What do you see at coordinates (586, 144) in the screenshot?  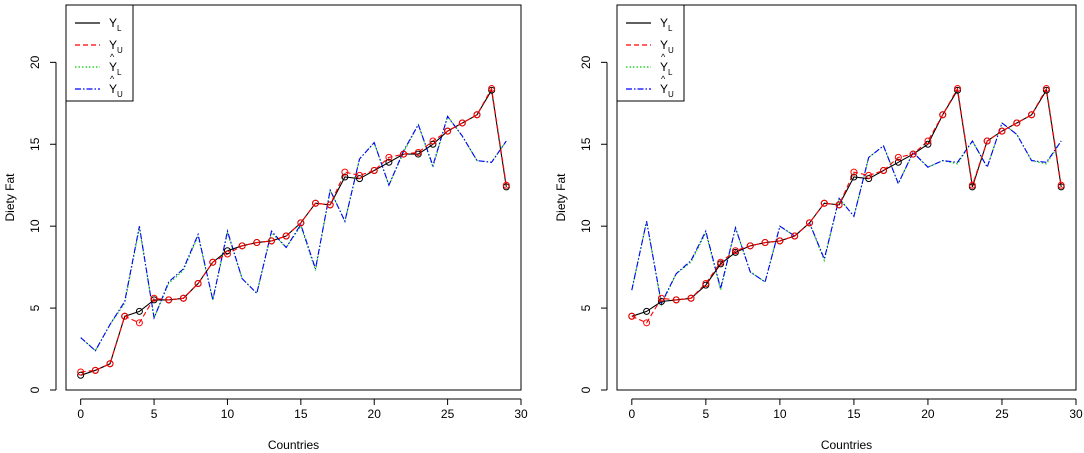 I see `y-tick-label: 15` at bounding box center [586, 144].